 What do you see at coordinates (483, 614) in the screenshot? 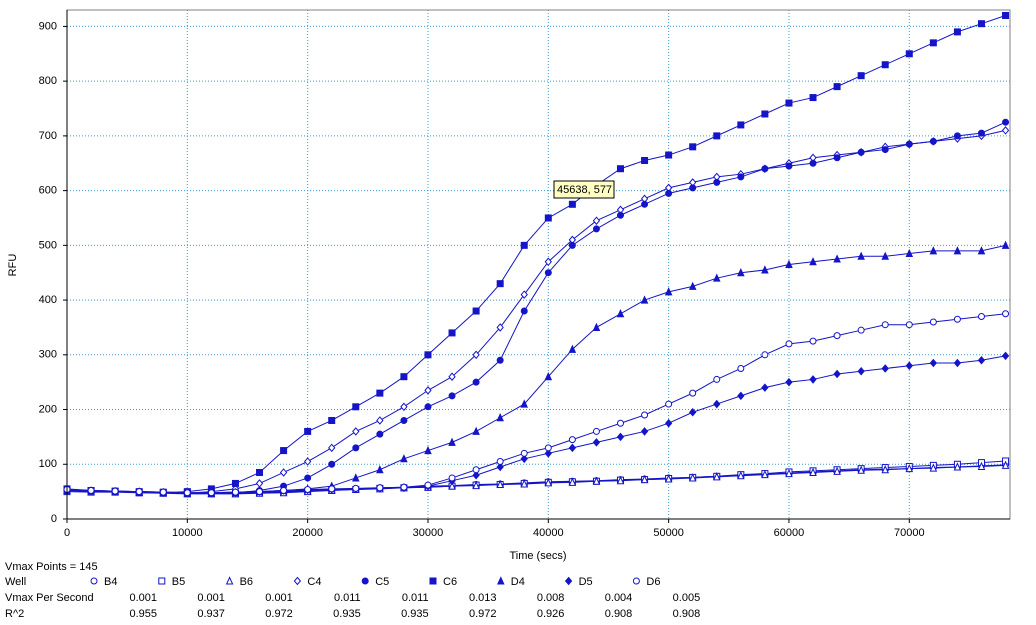
I see `r2-value: 0.972` at bounding box center [483, 614].